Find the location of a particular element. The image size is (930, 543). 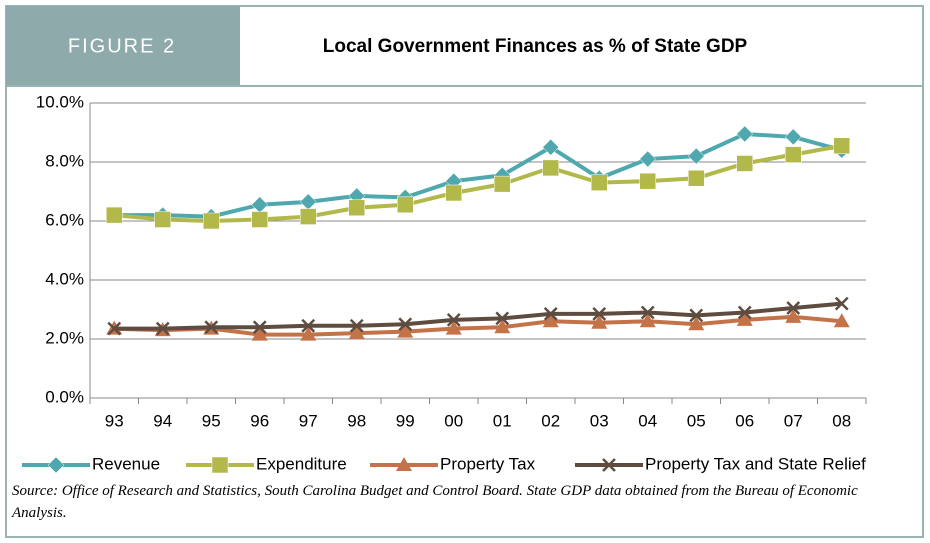

x-tick-label: 02 is located at coordinates (550, 420).